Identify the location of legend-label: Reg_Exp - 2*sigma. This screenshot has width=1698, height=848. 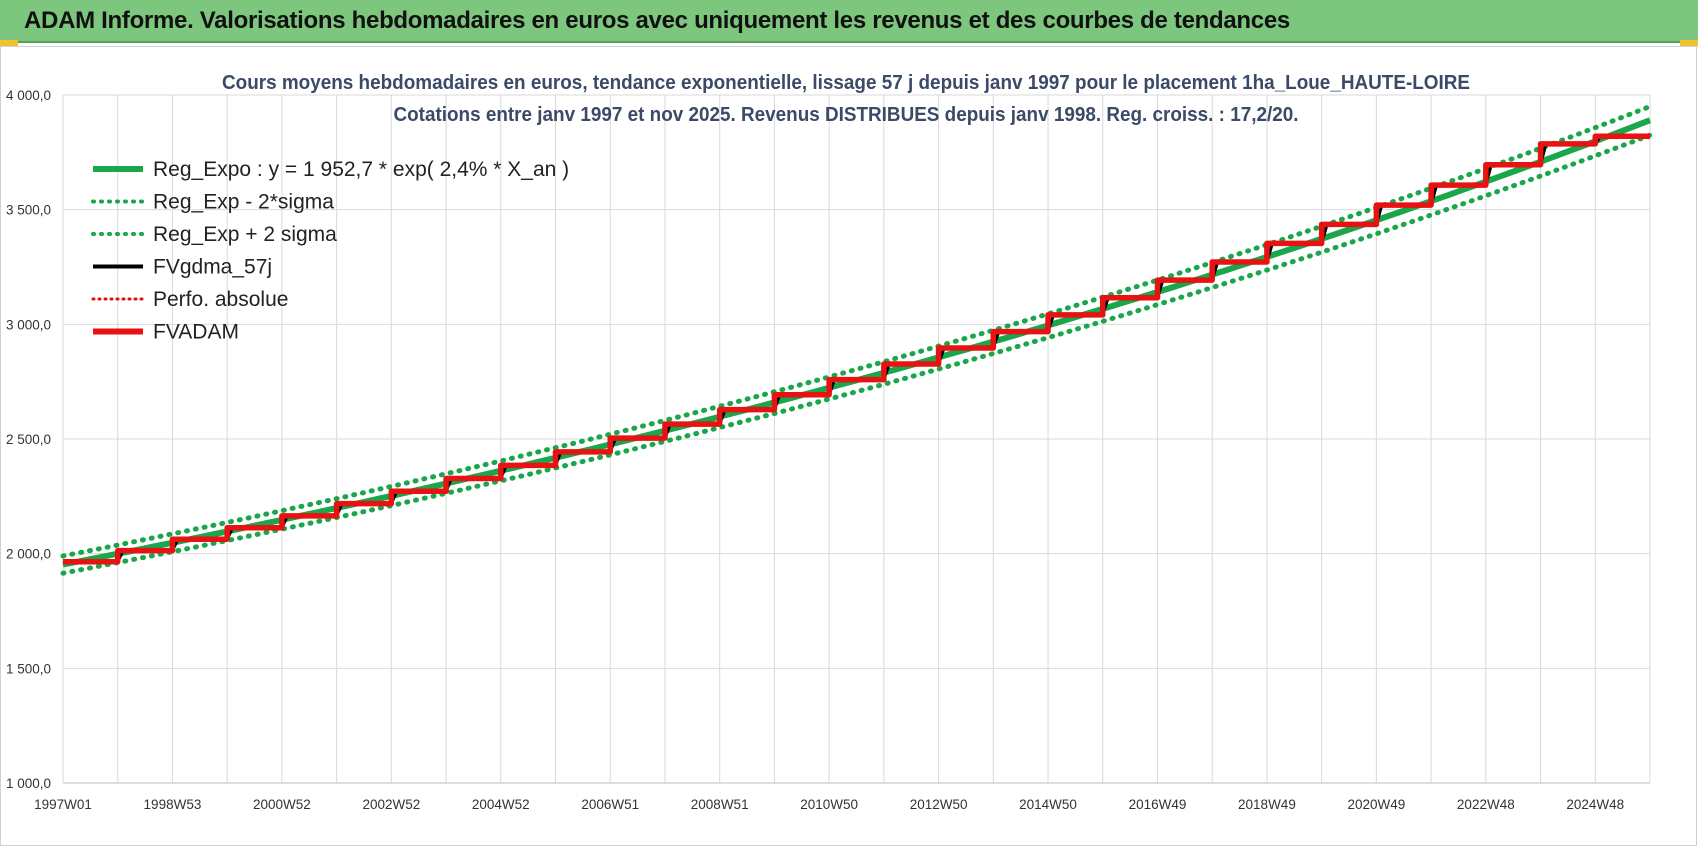
(243, 202).